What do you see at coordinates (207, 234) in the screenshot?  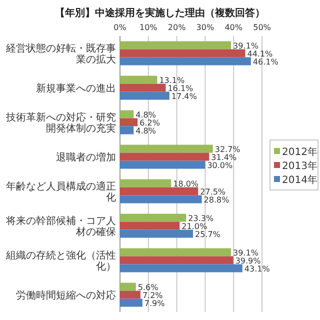 I see `value-label: 25.7%` at bounding box center [207, 234].